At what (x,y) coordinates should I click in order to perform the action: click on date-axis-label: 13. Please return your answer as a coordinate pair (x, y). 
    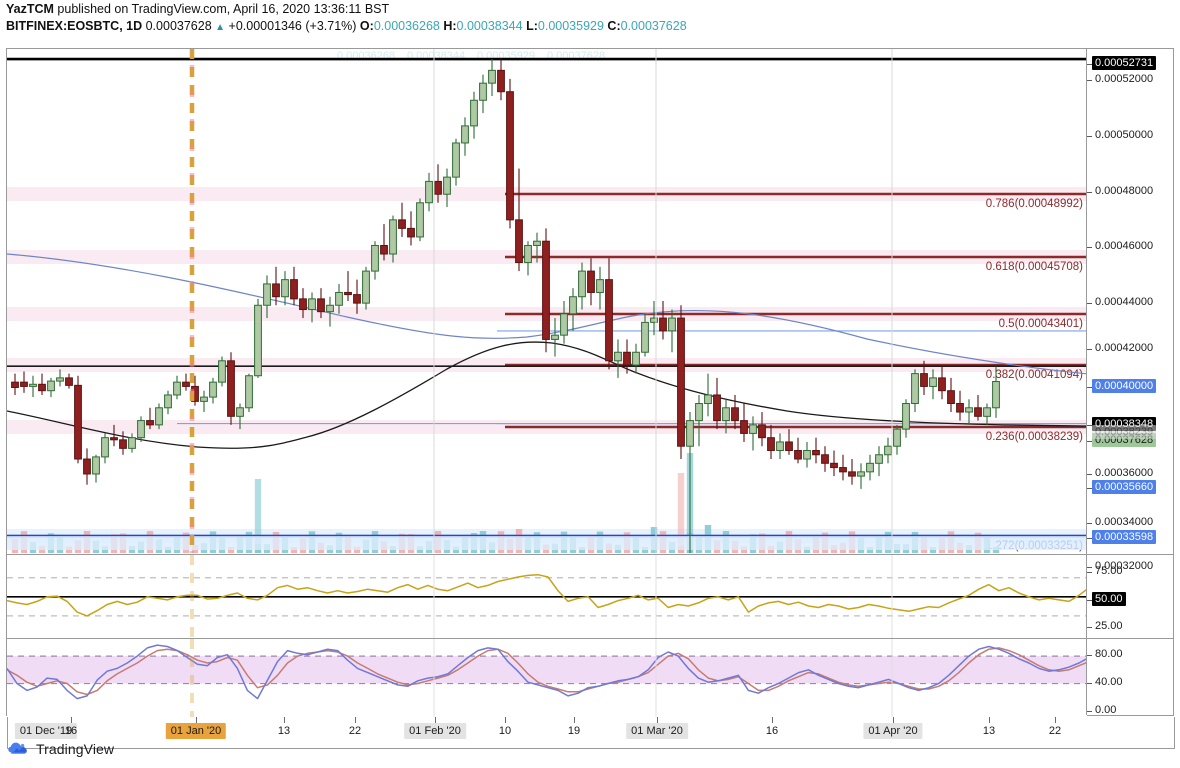
    Looking at the image, I should click on (989, 731).